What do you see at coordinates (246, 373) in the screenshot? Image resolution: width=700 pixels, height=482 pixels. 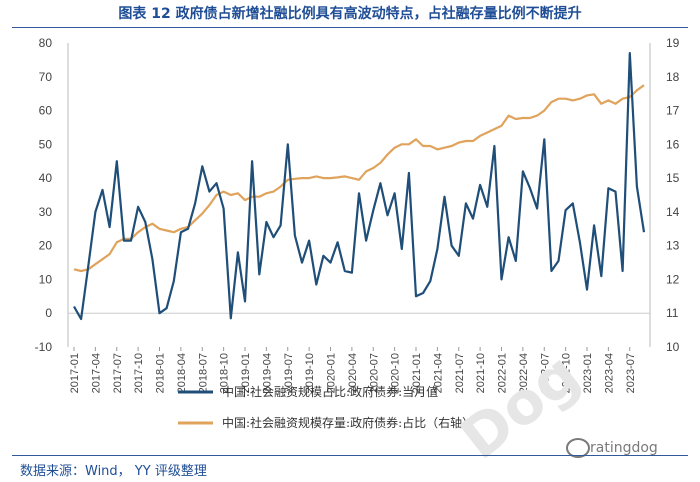 I see `x-tick-label: 2019-01` at bounding box center [246, 373].